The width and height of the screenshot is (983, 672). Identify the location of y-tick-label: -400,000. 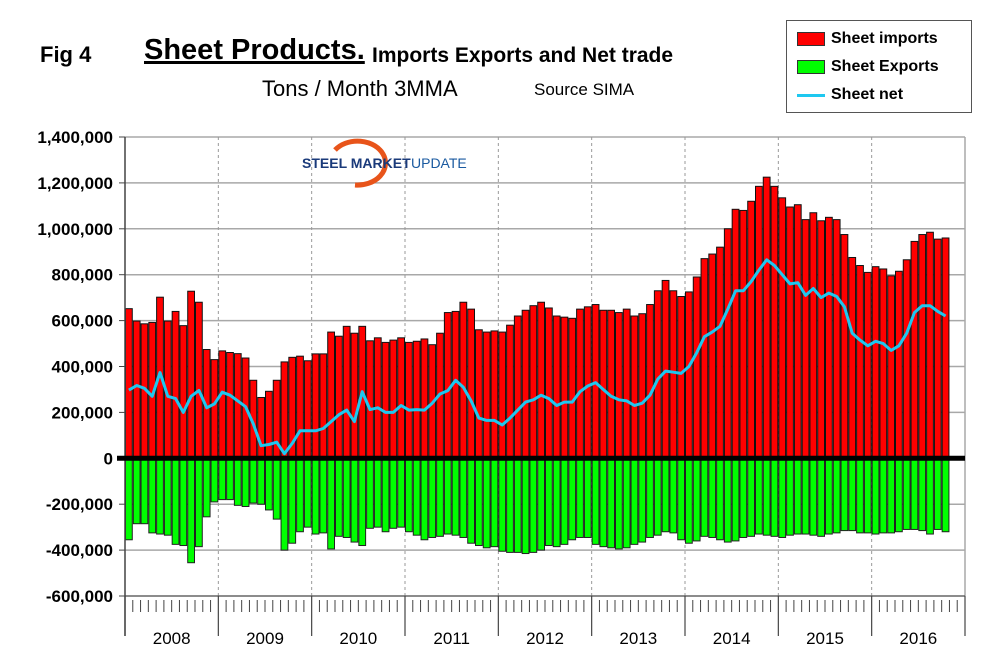
(79, 550).